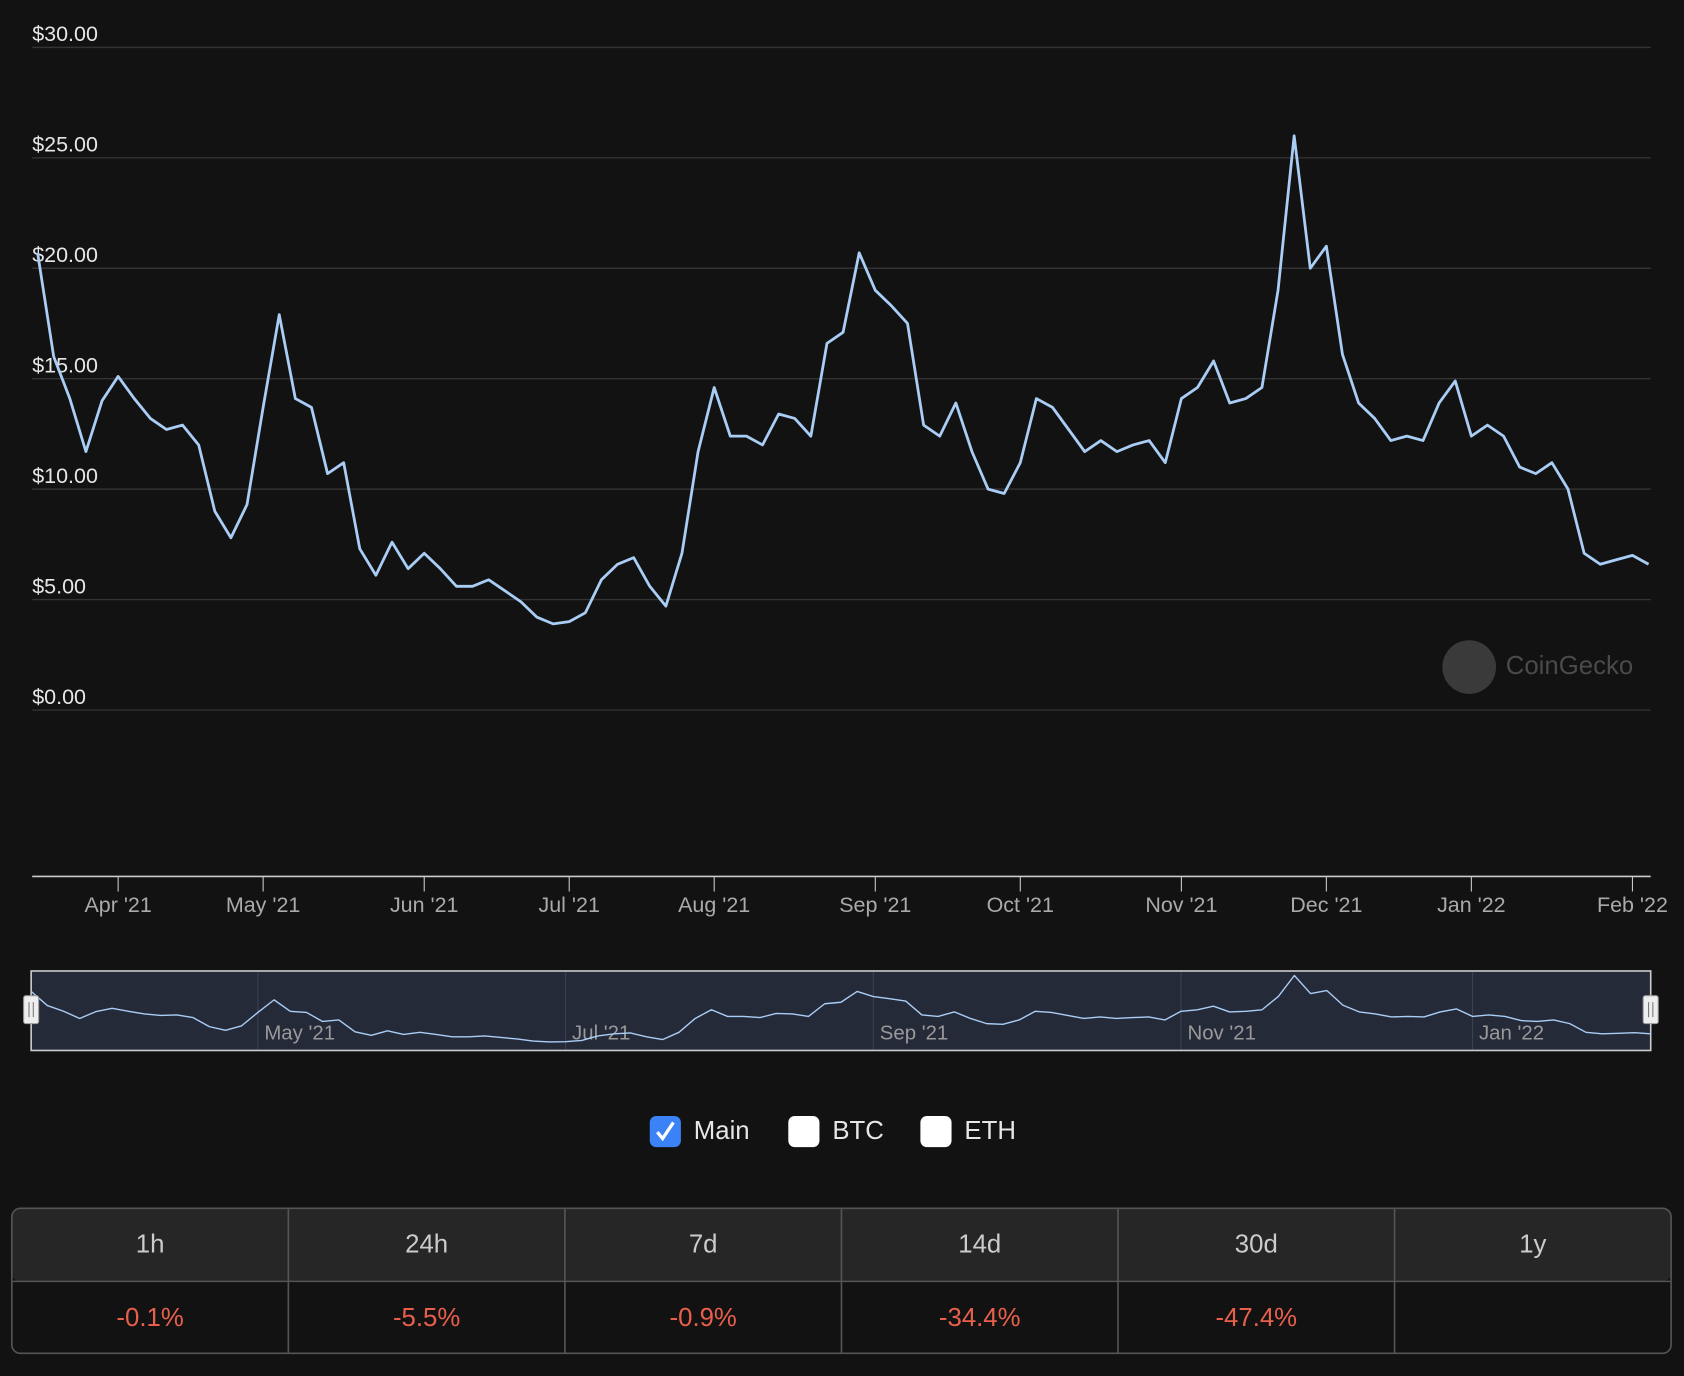  What do you see at coordinates (858, 1131) in the screenshot?
I see `legend-label: BTC` at bounding box center [858, 1131].